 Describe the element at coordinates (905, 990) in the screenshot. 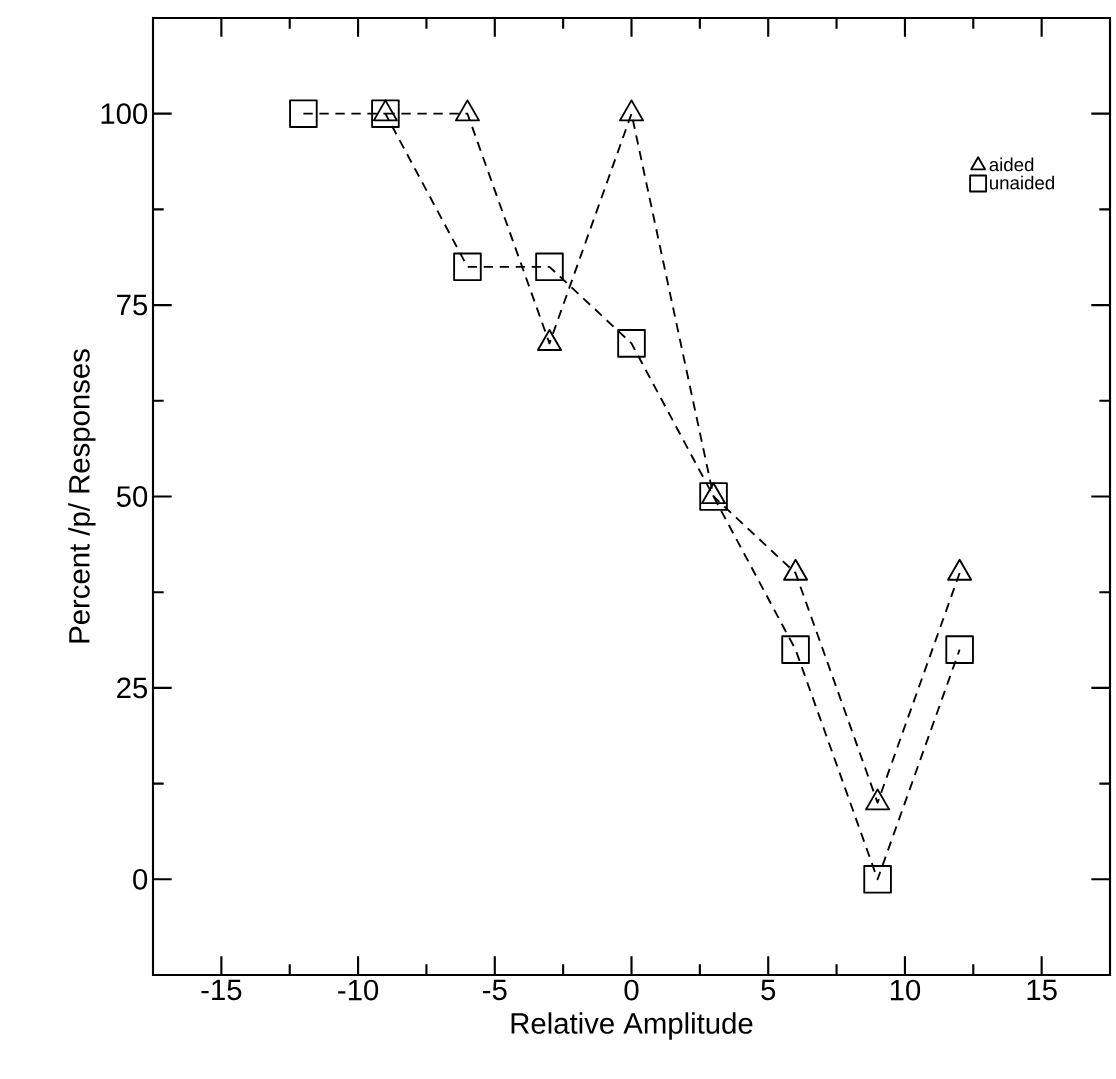

I see `x-tick-label: 10` at that location.